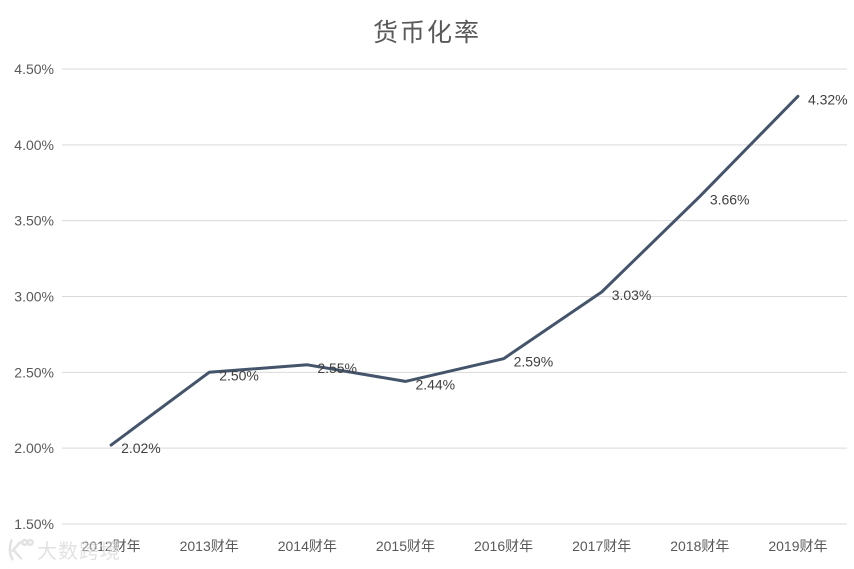 The height and width of the screenshot is (569, 854). What do you see at coordinates (209, 546) in the screenshot?
I see `x-axis-tick-label: 2013财年` at bounding box center [209, 546].